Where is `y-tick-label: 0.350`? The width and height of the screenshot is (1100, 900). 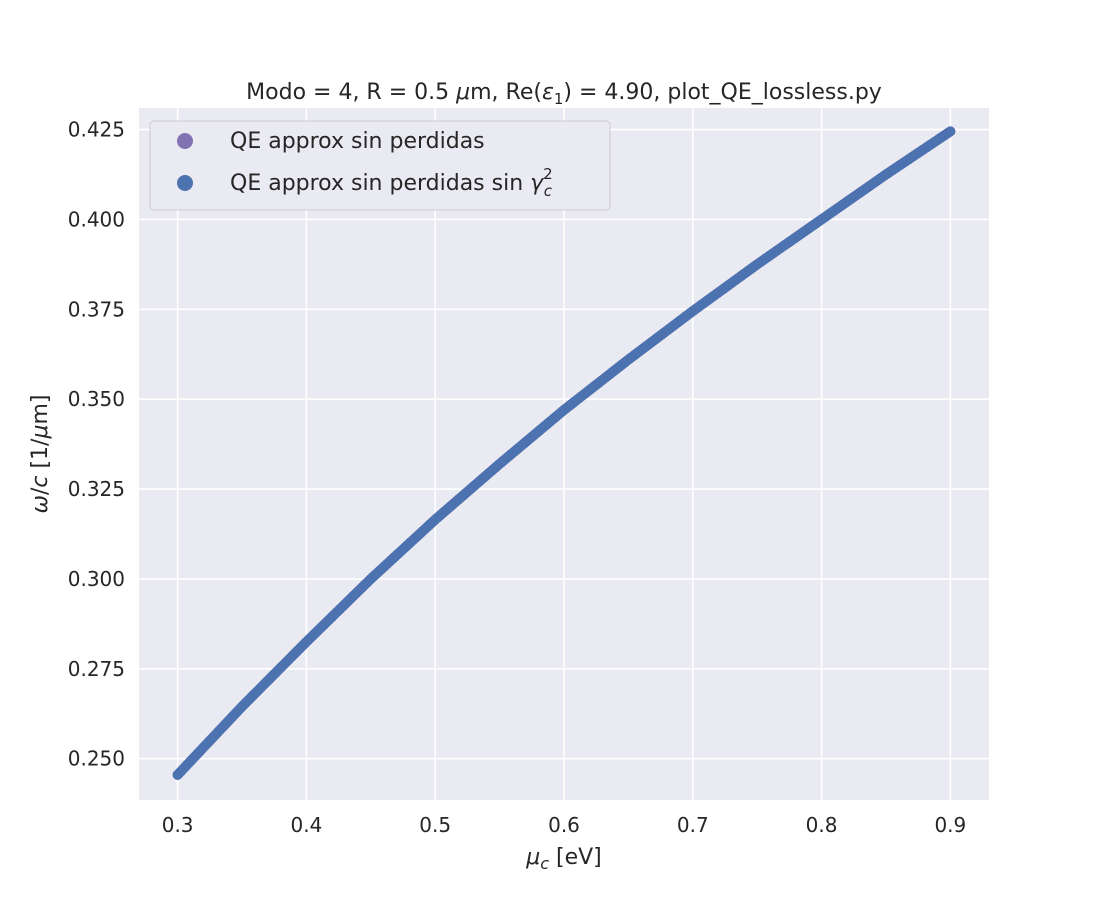 y-tick-label: 0.350 is located at coordinates (96, 399).